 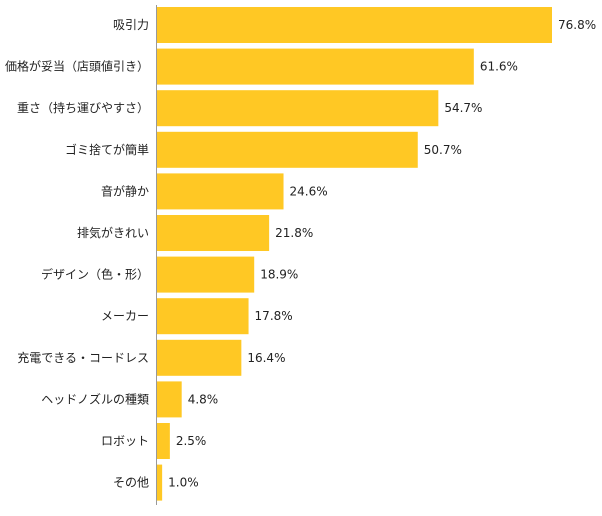 I want to click on value-label: 24.6%, so click(x=309, y=191).